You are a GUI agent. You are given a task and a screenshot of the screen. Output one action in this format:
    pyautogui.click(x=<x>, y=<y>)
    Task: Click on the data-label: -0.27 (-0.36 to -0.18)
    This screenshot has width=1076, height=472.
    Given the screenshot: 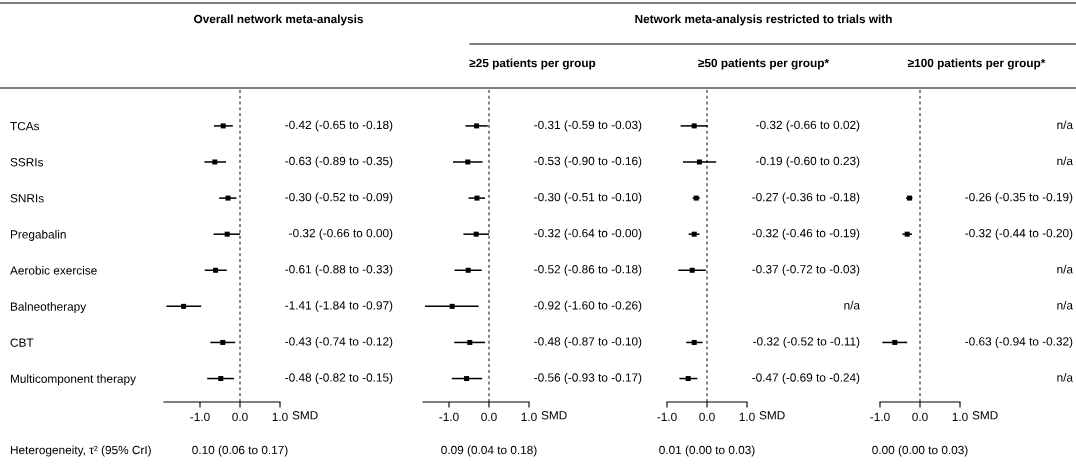 What is the action you would take?
    pyautogui.click(x=806, y=198)
    